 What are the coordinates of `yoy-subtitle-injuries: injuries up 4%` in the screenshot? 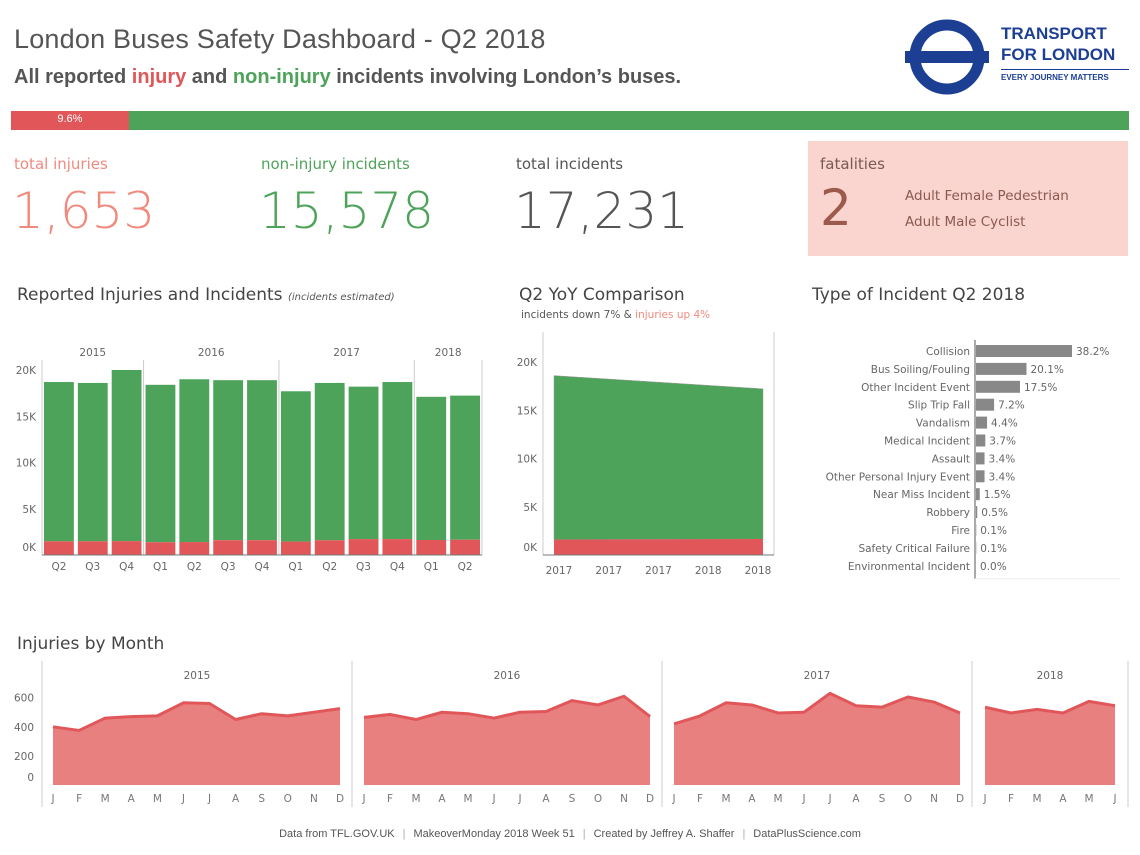 It's located at (673, 315).